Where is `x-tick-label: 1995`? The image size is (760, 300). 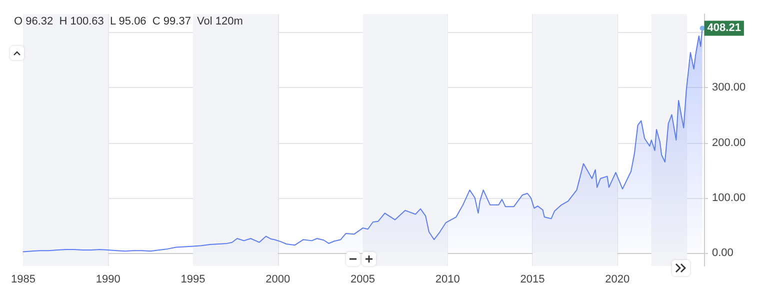 x-tick-label: 1995 is located at coordinates (193, 280).